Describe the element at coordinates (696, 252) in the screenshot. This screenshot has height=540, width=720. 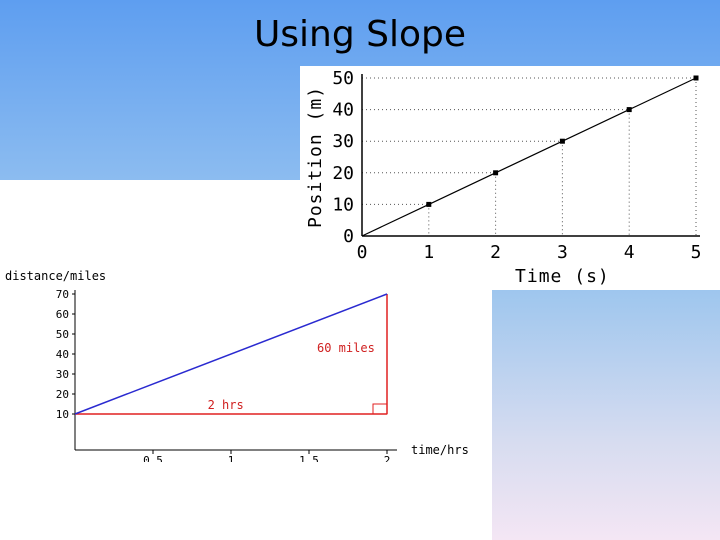
I see `x-tick-label: 5` at that location.